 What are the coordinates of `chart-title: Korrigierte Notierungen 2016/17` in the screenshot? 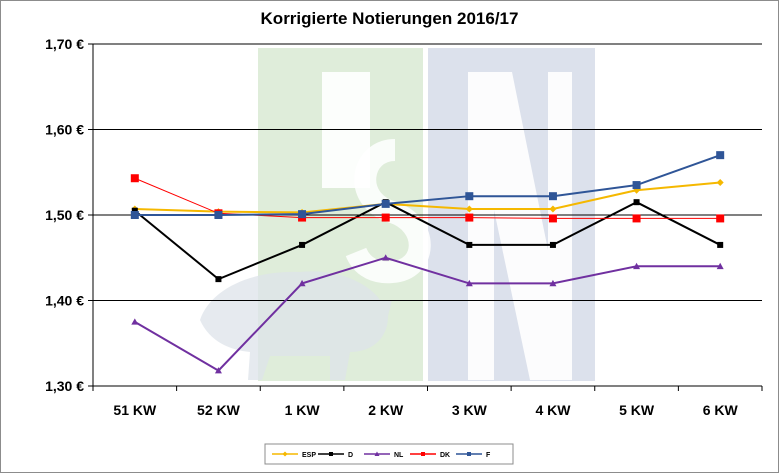 It's located at (389, 18).